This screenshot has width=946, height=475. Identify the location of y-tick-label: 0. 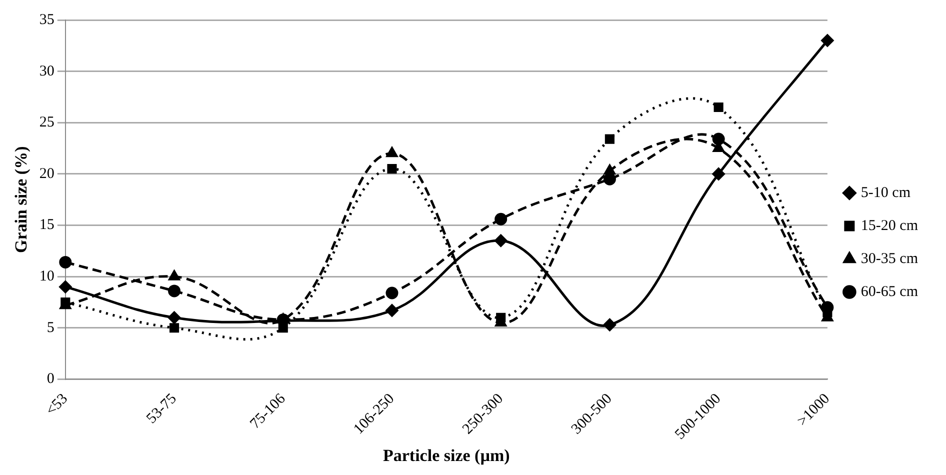
(50, 379).